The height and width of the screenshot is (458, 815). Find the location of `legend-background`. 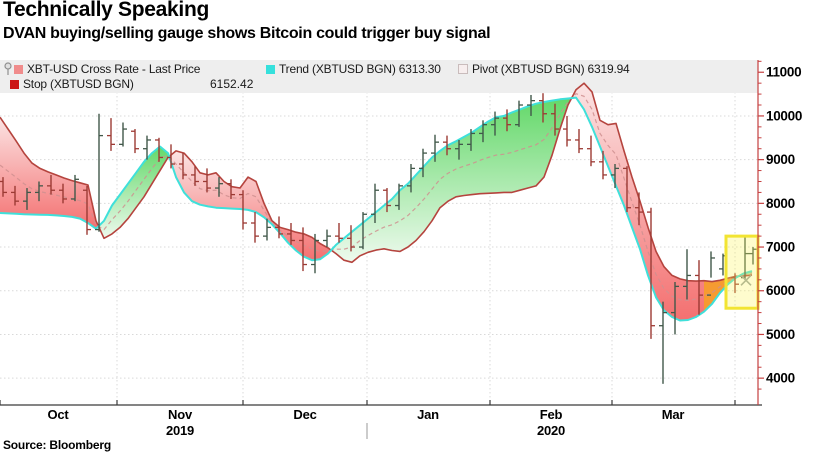

legend-background is located at coordinates (379, 76).